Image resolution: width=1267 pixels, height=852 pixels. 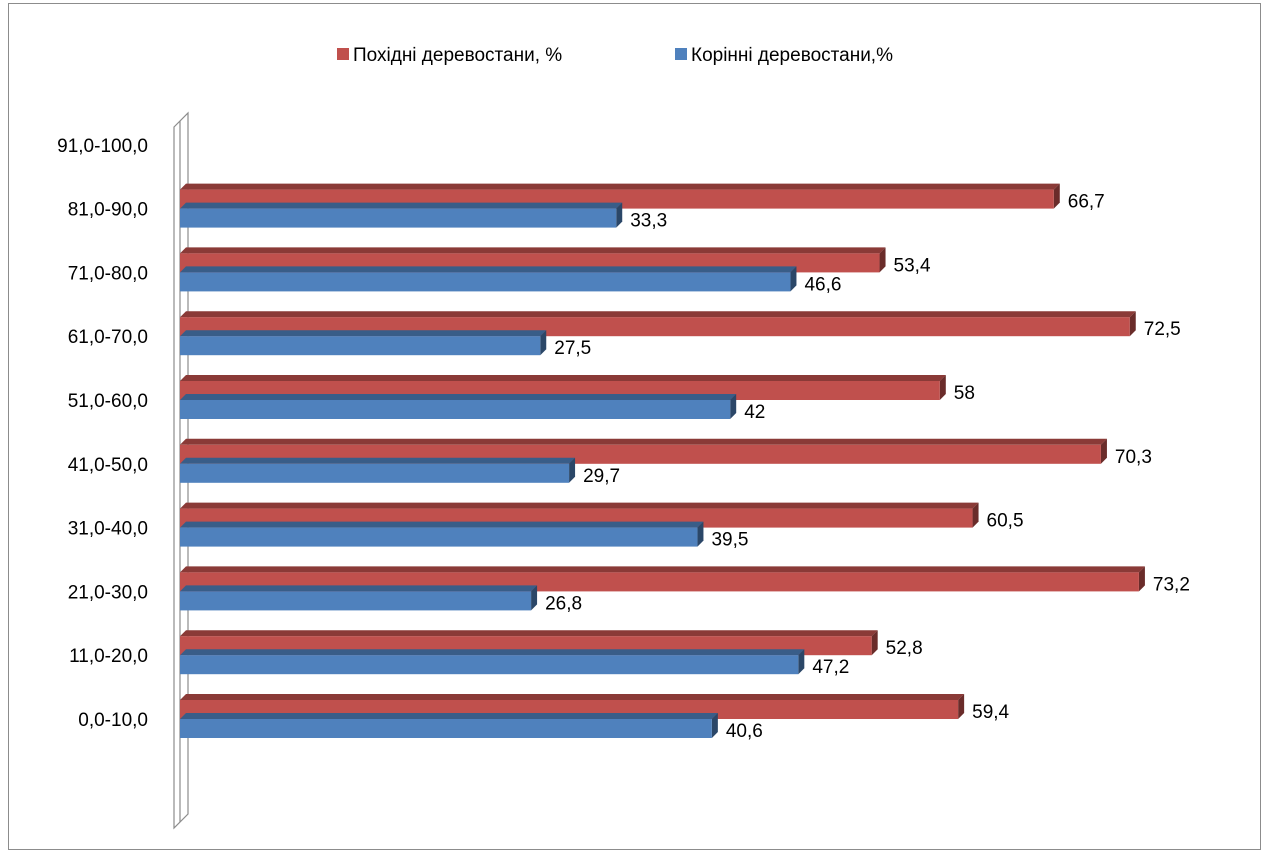 I want to click on data-label: 58, so click(x=964, y=393).